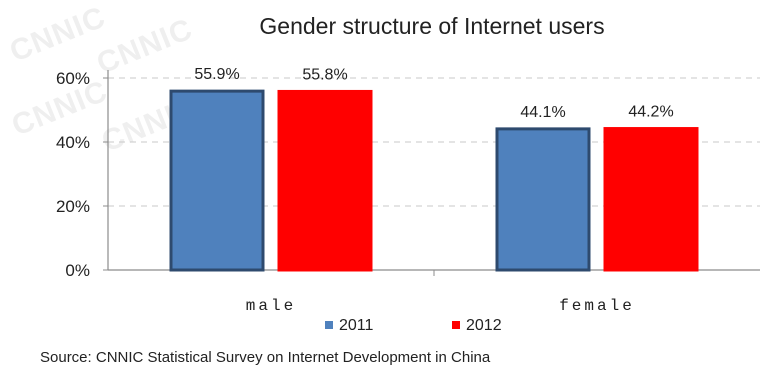 The width and height of the screenshot is (764, 376). I want to click on data-label: 55.9%, so click(216, 74).